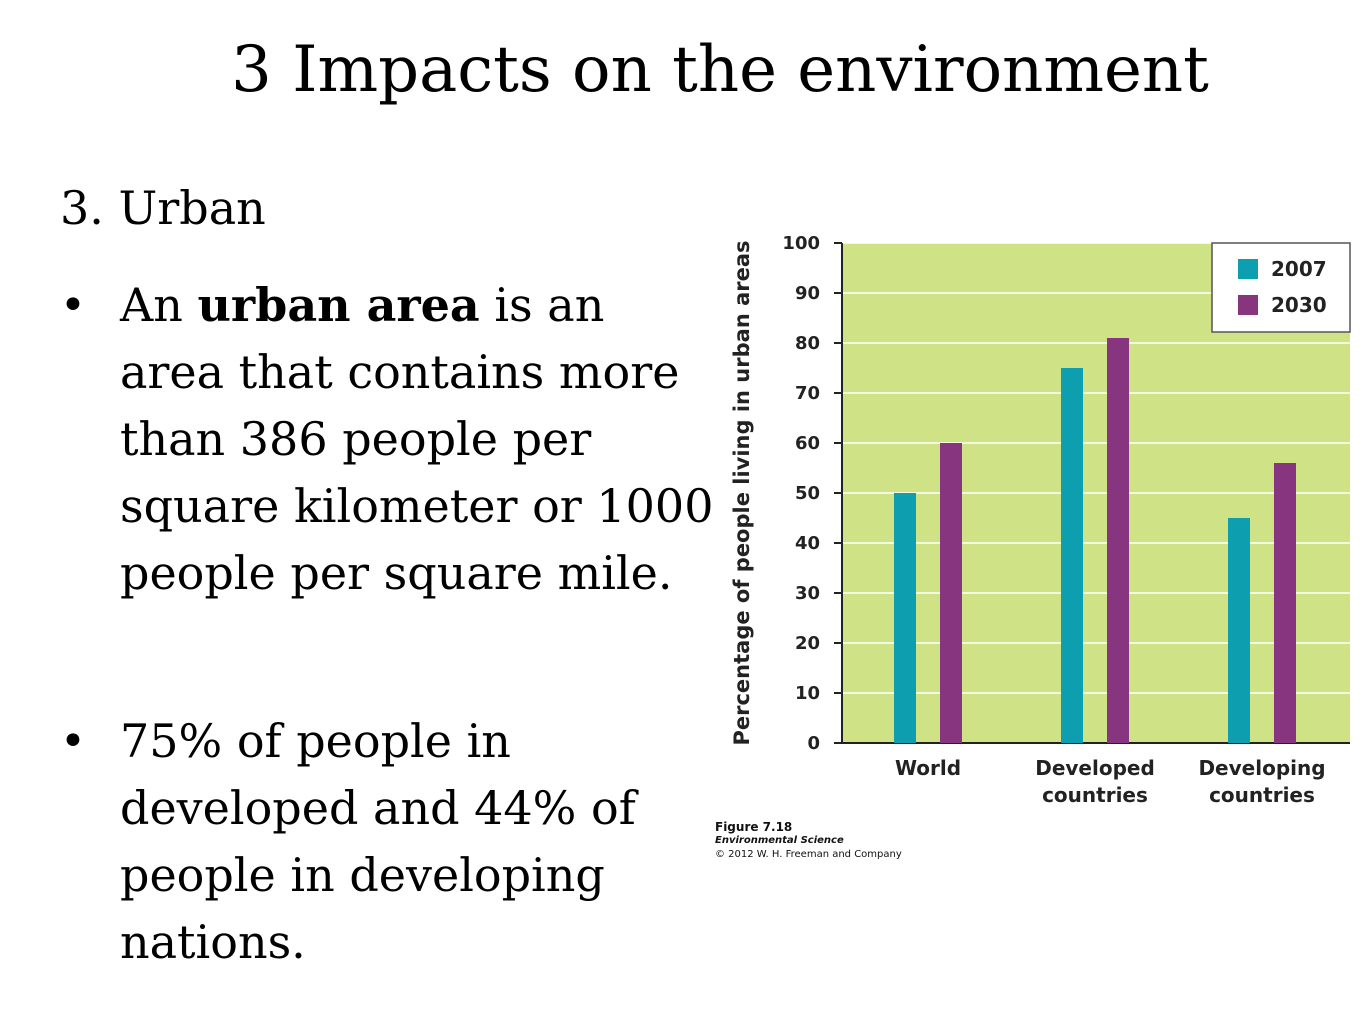  Describe the element at coordinates (338, 305) in the screenshot. I see `bullet-bold-term: urban area` at that location.